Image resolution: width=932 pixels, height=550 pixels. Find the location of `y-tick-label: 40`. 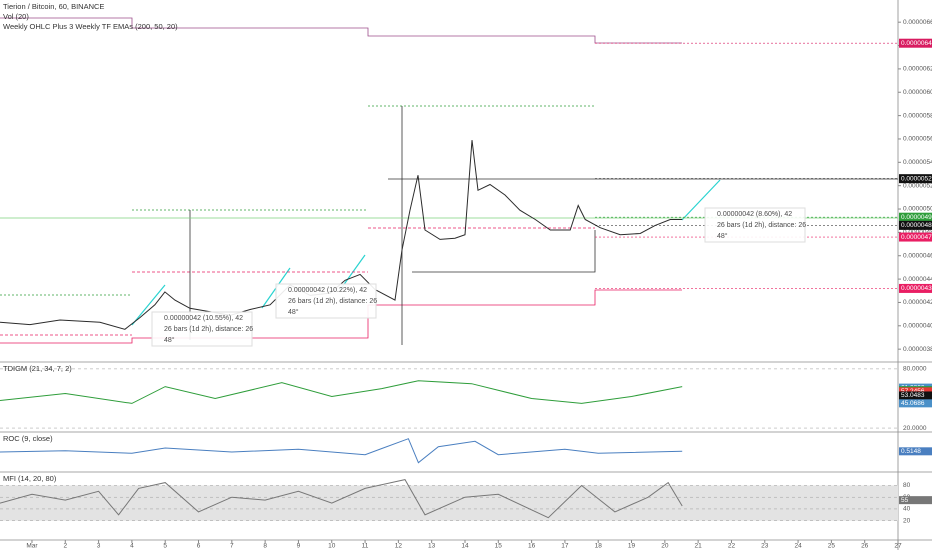

y-tick-label: 40 is located at coordinates (907, 509).